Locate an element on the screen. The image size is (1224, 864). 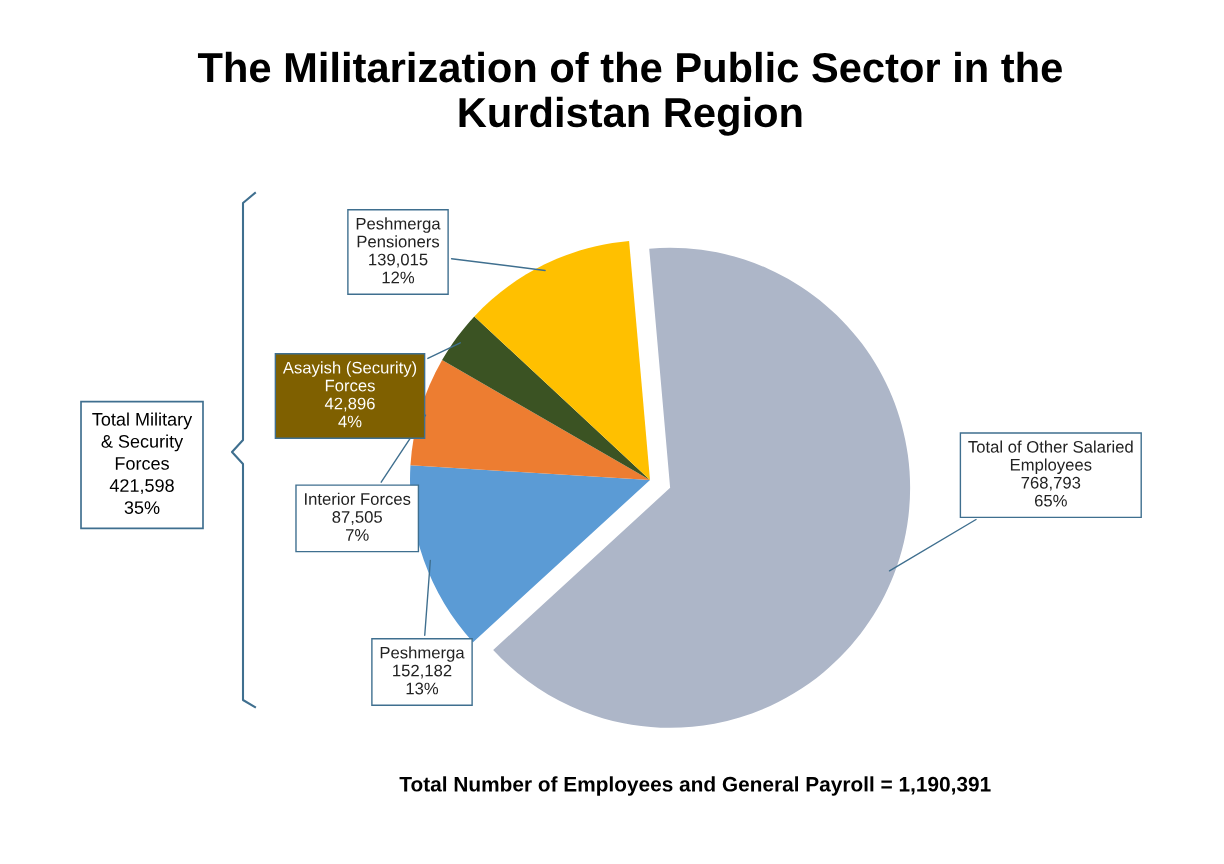
text: Total Military & Security Forces 421,598 35% is located at coordinates (142, 463).